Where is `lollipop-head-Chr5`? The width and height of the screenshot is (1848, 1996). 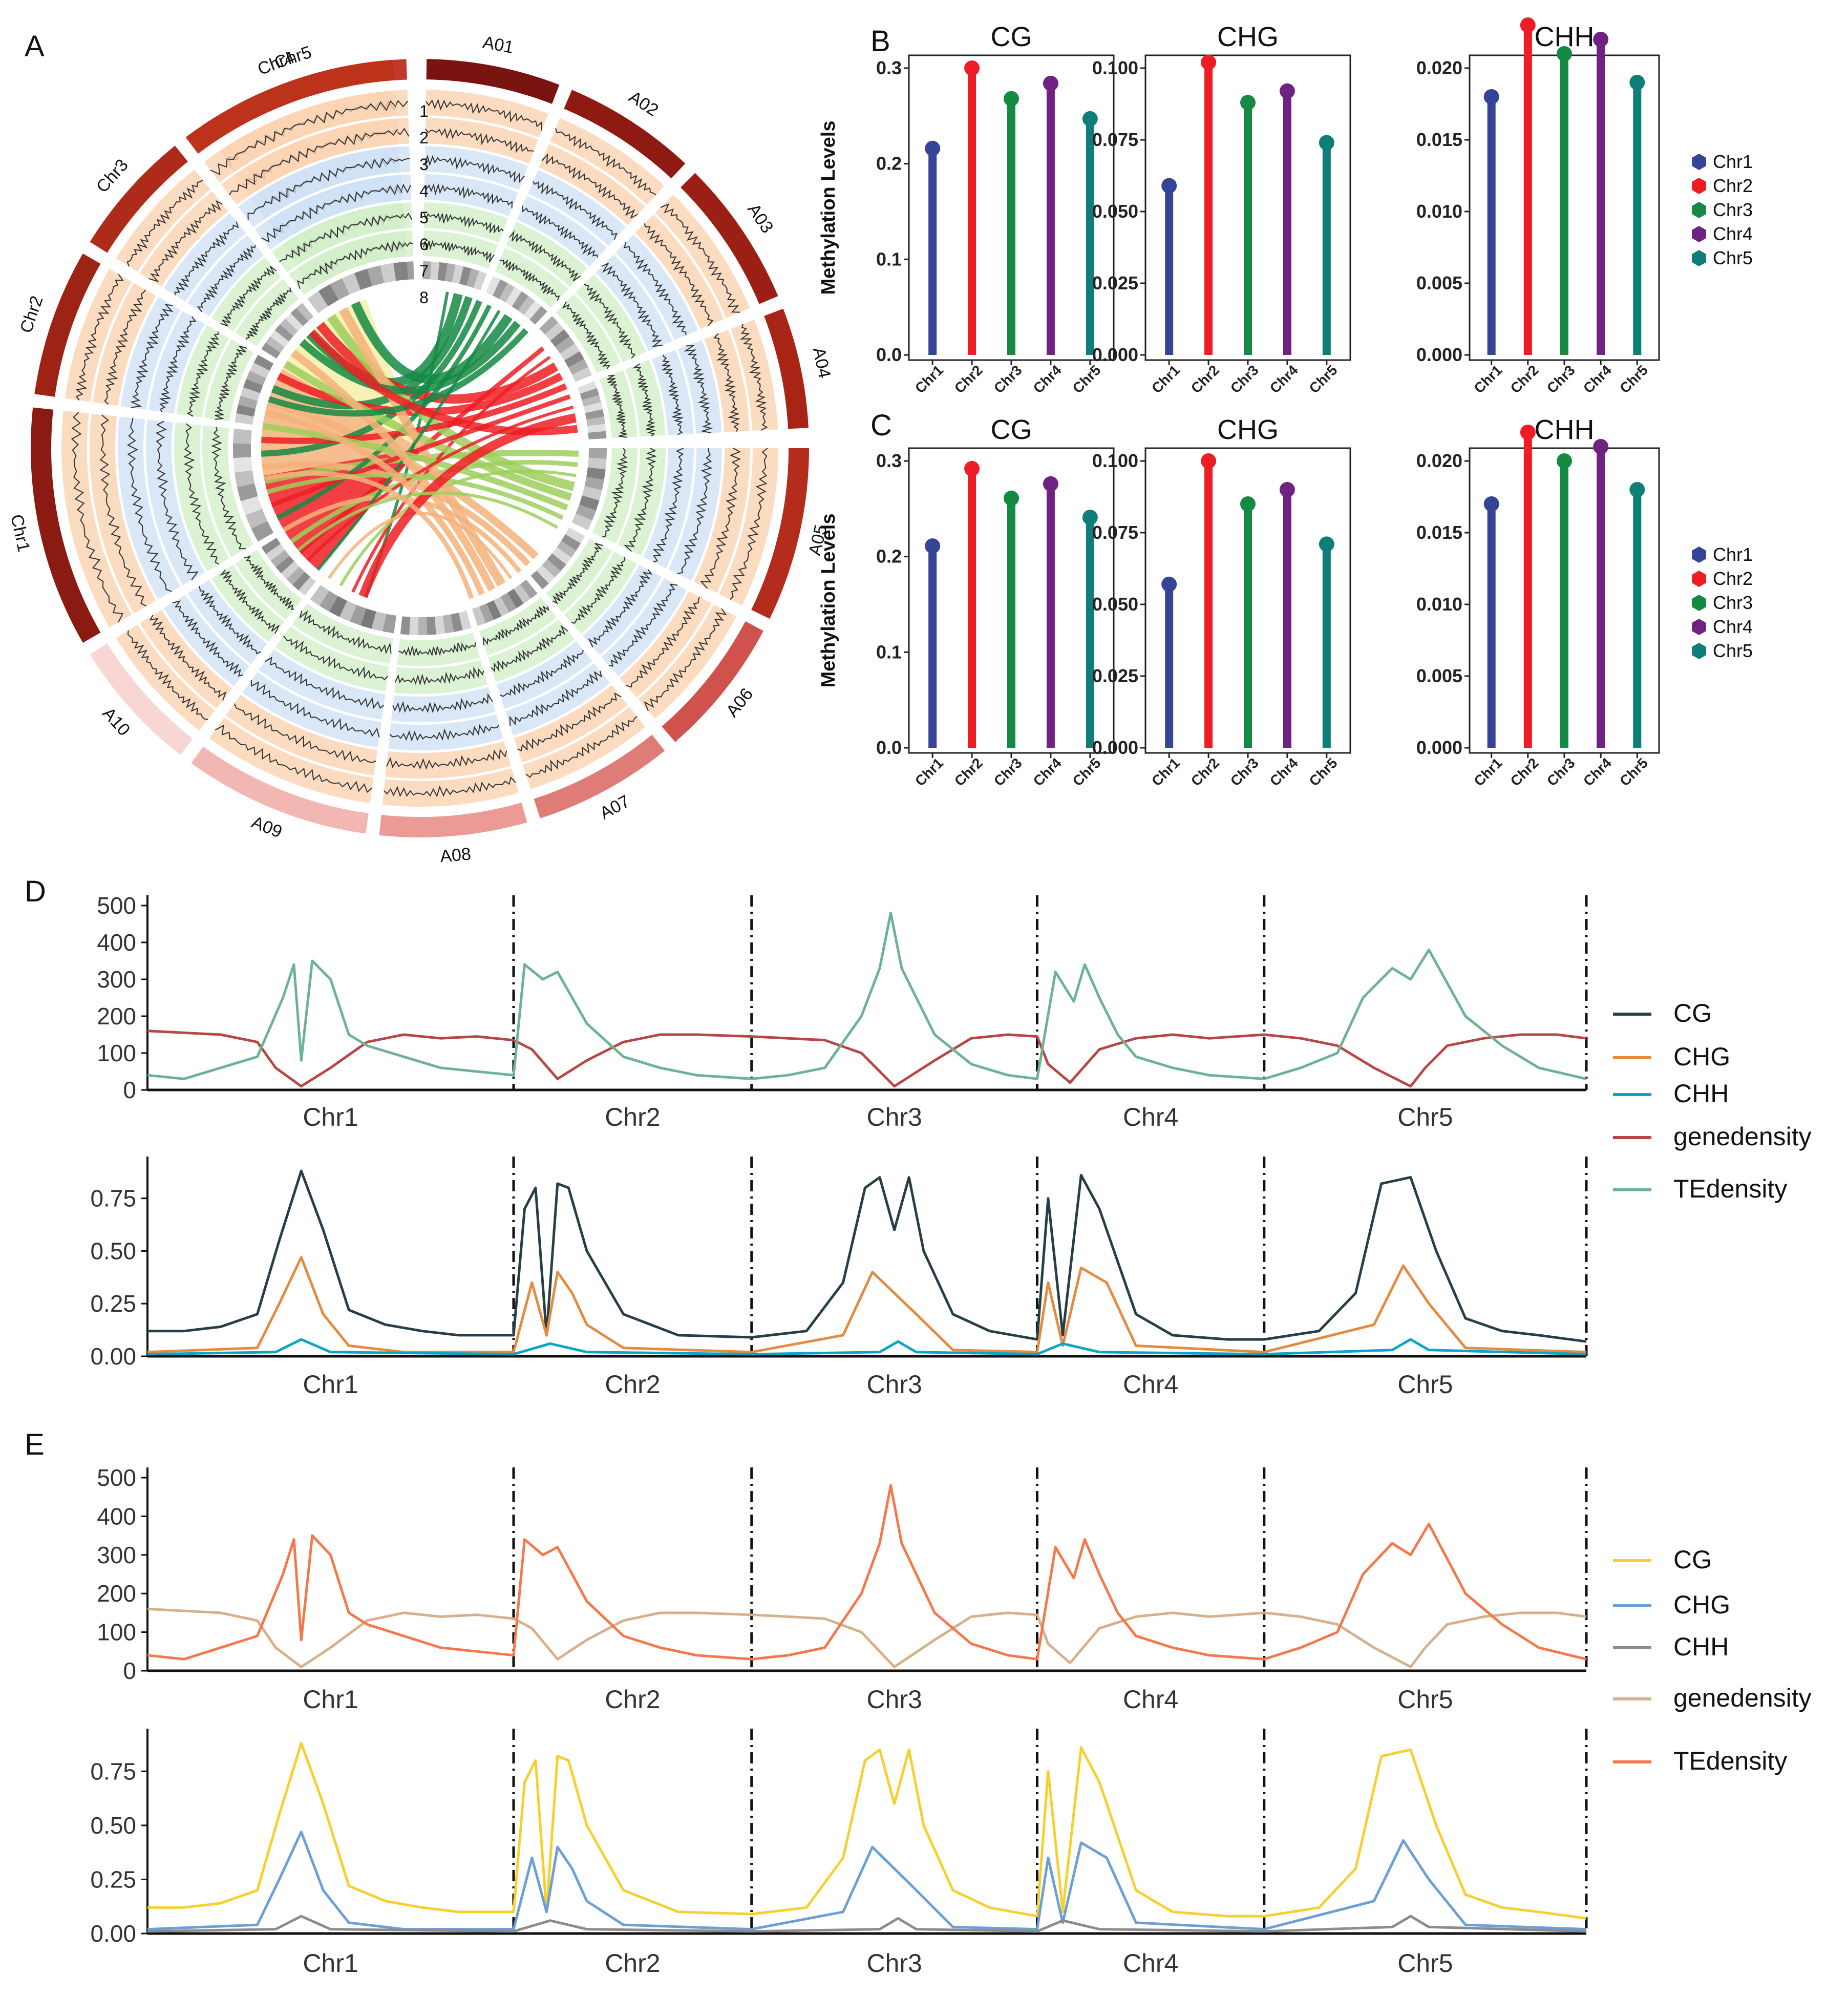
lollipop-head-Chr5 is located at coordinates (1327, 544).